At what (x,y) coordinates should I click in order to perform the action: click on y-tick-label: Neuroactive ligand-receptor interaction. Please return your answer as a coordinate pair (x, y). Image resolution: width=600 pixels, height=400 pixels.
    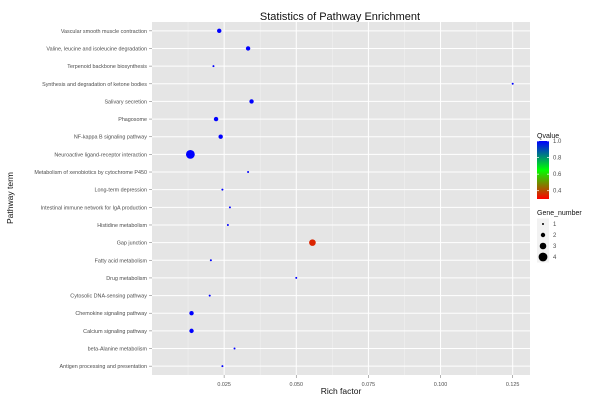
    Looking at the image, I should click on (100, 155).